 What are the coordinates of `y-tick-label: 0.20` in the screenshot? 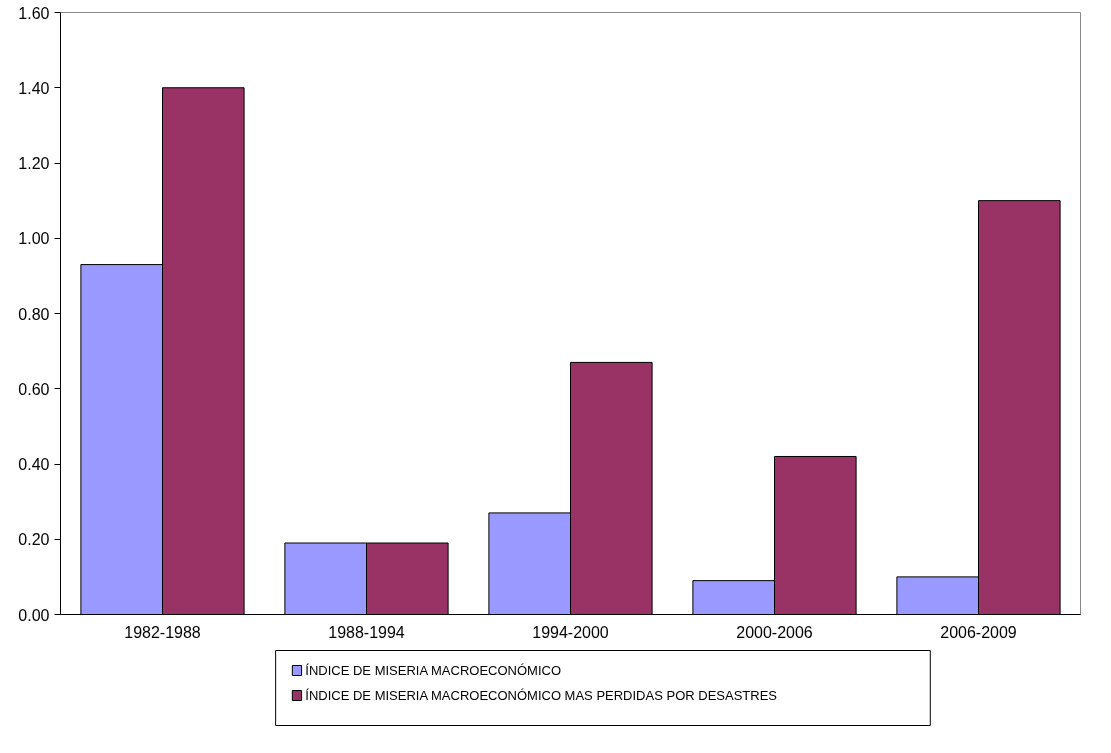 It's located at (34, 540).